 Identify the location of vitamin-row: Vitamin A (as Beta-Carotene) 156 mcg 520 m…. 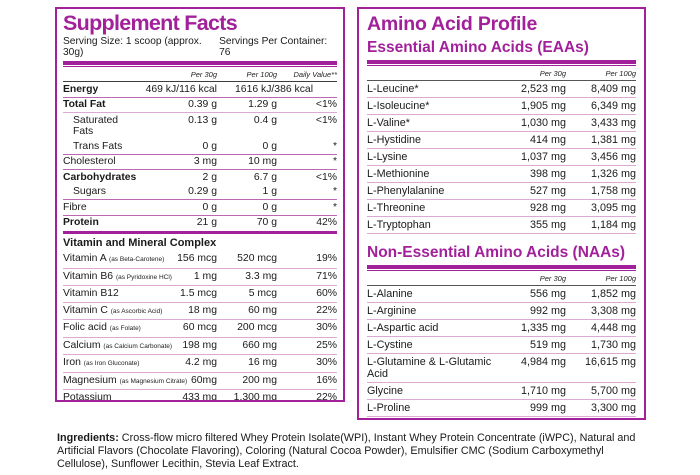
(200, 260).